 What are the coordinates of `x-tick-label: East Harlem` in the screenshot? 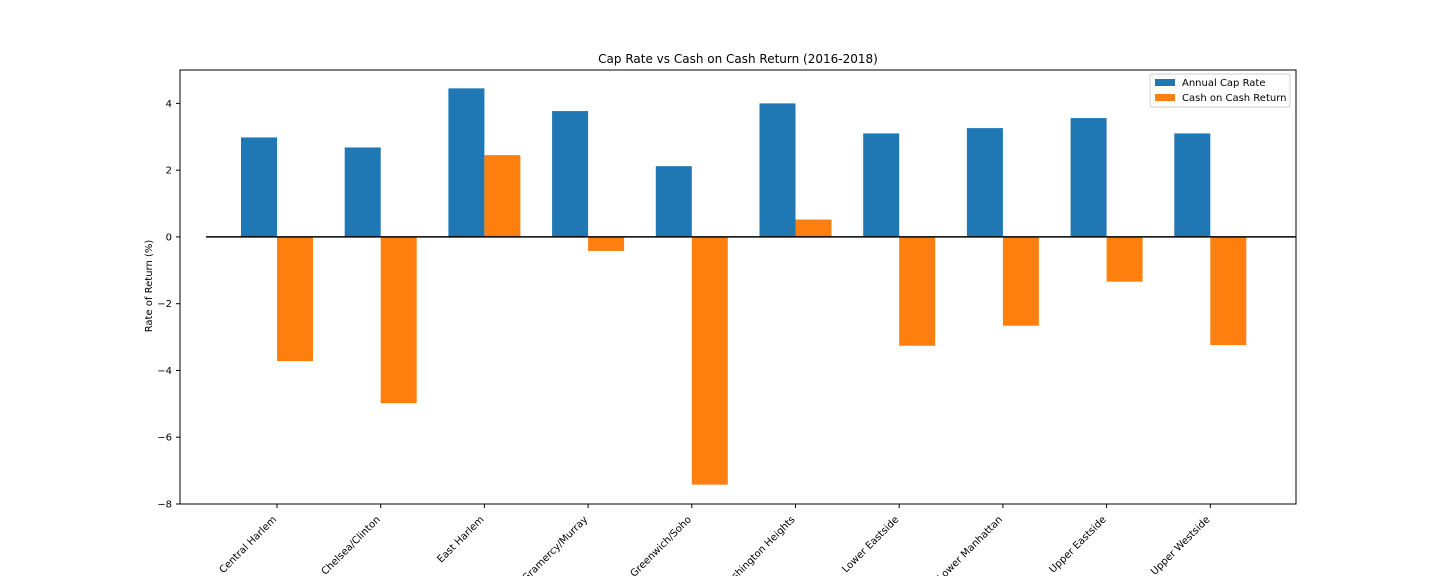 It's located at (460, 539).